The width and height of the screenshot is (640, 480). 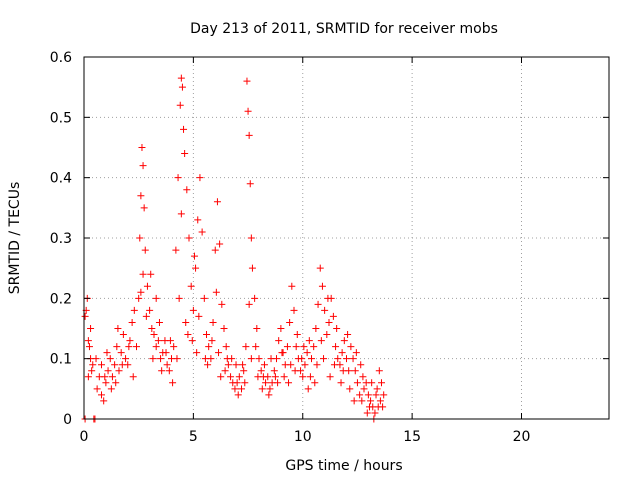 I want to click on y-axis-label: SRMTID / TECUs, so click(x=15, y=238).